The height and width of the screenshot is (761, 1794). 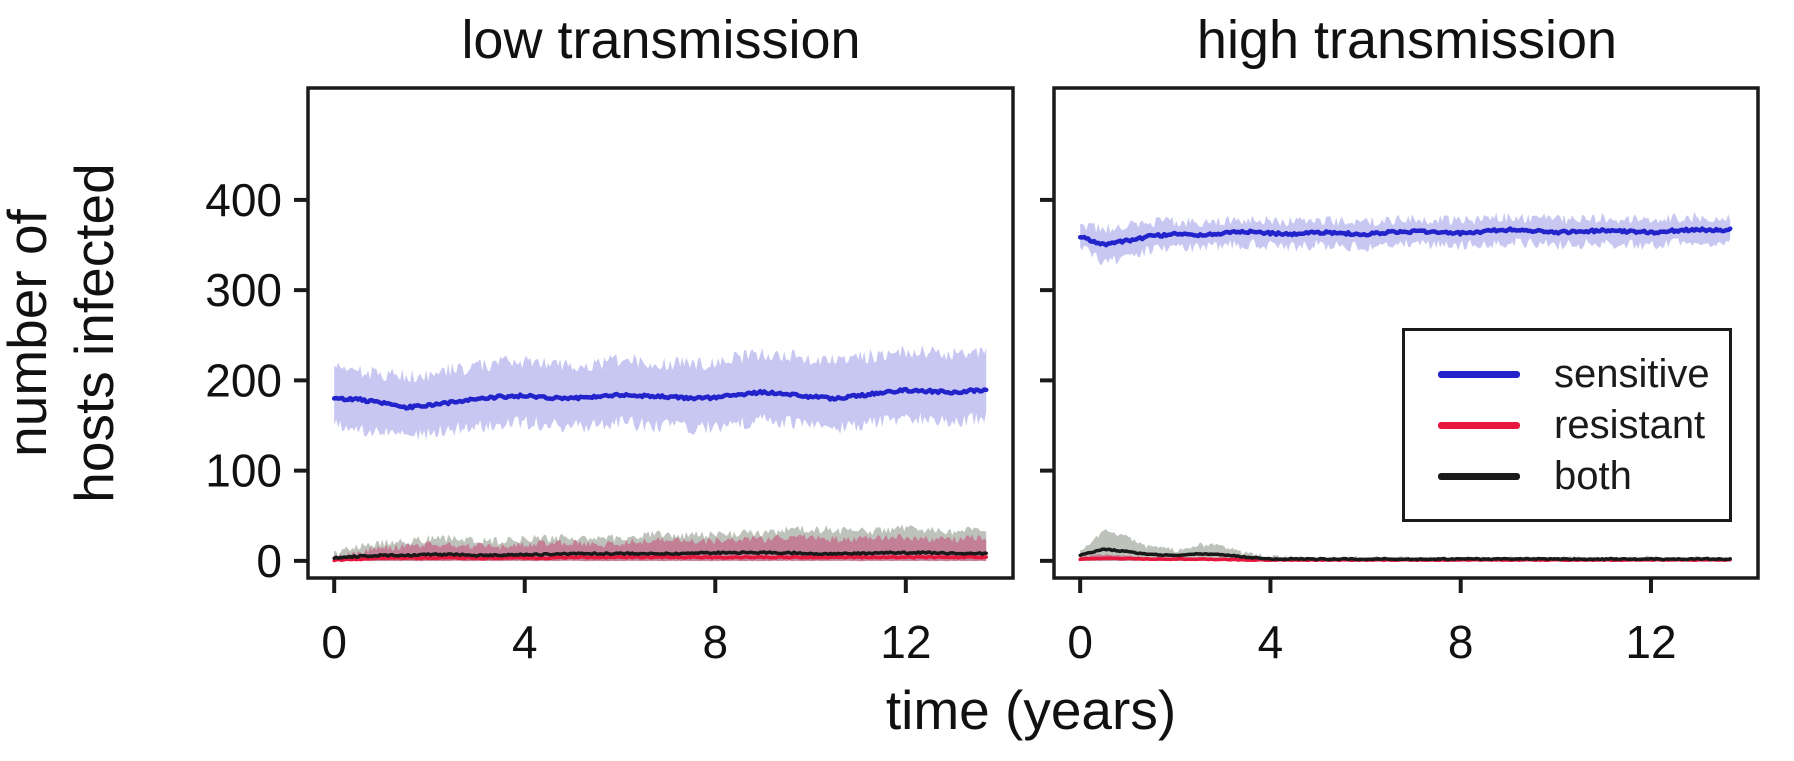 I want to click on y-tick-label: 200, so click(x=243, y=380).